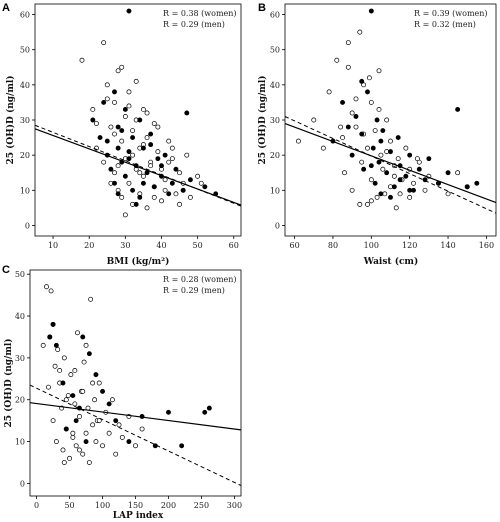 Image resolution: width=500 pixels, height=522 pixels. Describe the element at coordinates (135, 416) in the screenshot. I see `panel-c-fit-line-men` at that location.